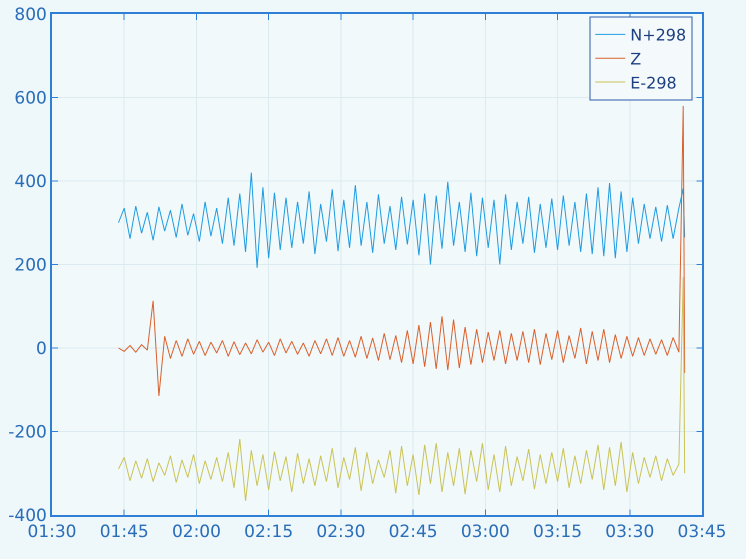  Describe the element at coordinates (557, 532) in the screenshot. I see `x-tick-label: 03:15` at that location.